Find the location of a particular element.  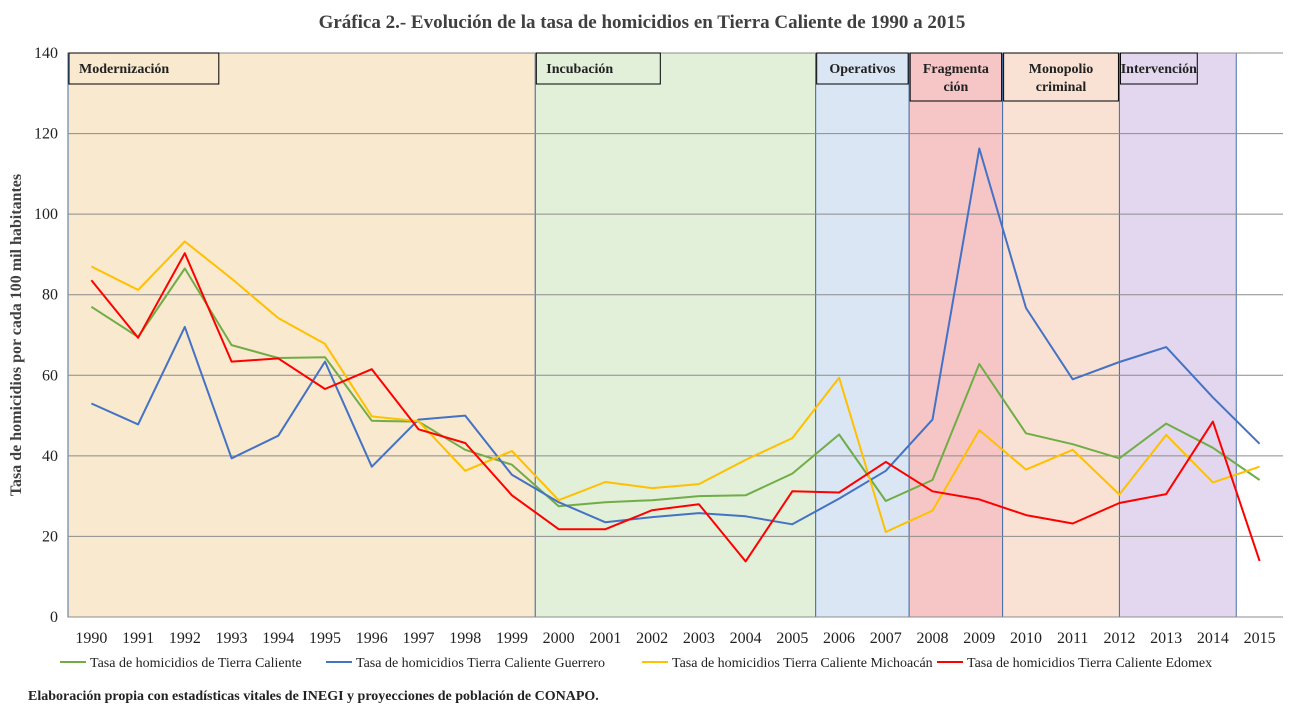

y-tick-label-3: 60 is located at coordinates (50, 375).